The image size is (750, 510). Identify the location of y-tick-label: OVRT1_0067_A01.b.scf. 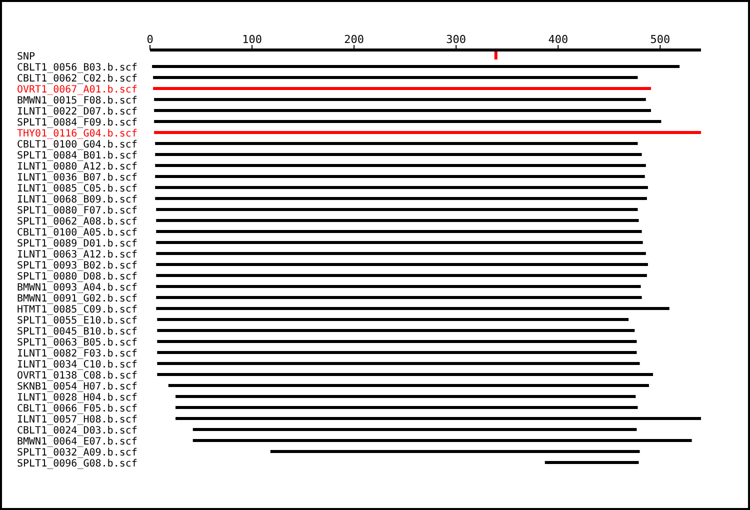
(77, 90).